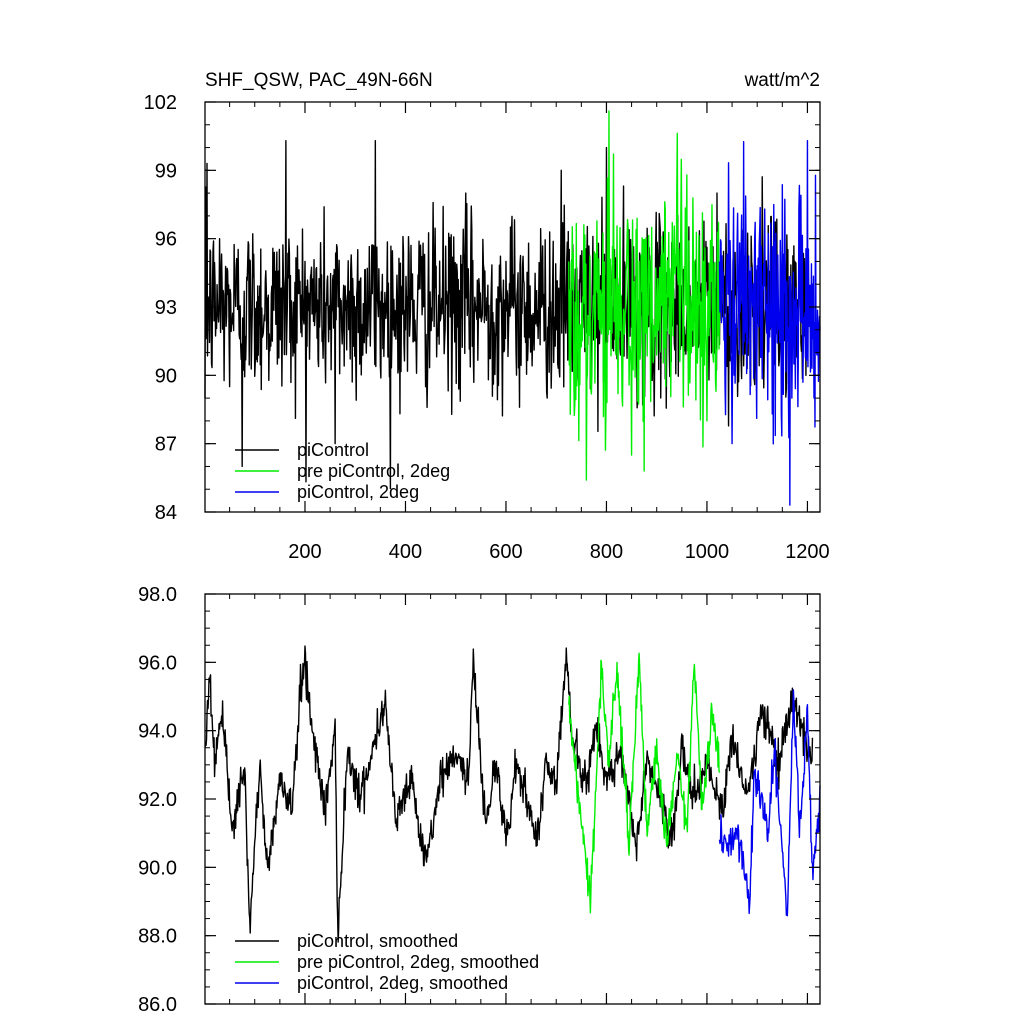 Image resolution: width=1024 pixels, height=1024 pixels. What do you see at coordinates (606, 552) in the screenshot?
I see `x-tick-label: 800` at bounding box center [606, 552].